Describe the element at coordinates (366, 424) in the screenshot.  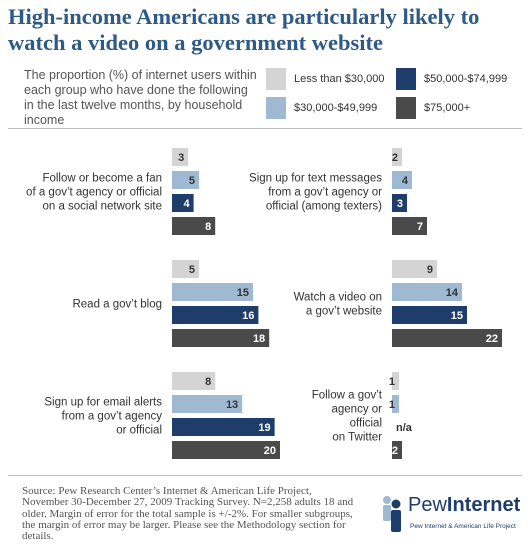
I see `category-label-right-panel-5-line-2: official` at that location.